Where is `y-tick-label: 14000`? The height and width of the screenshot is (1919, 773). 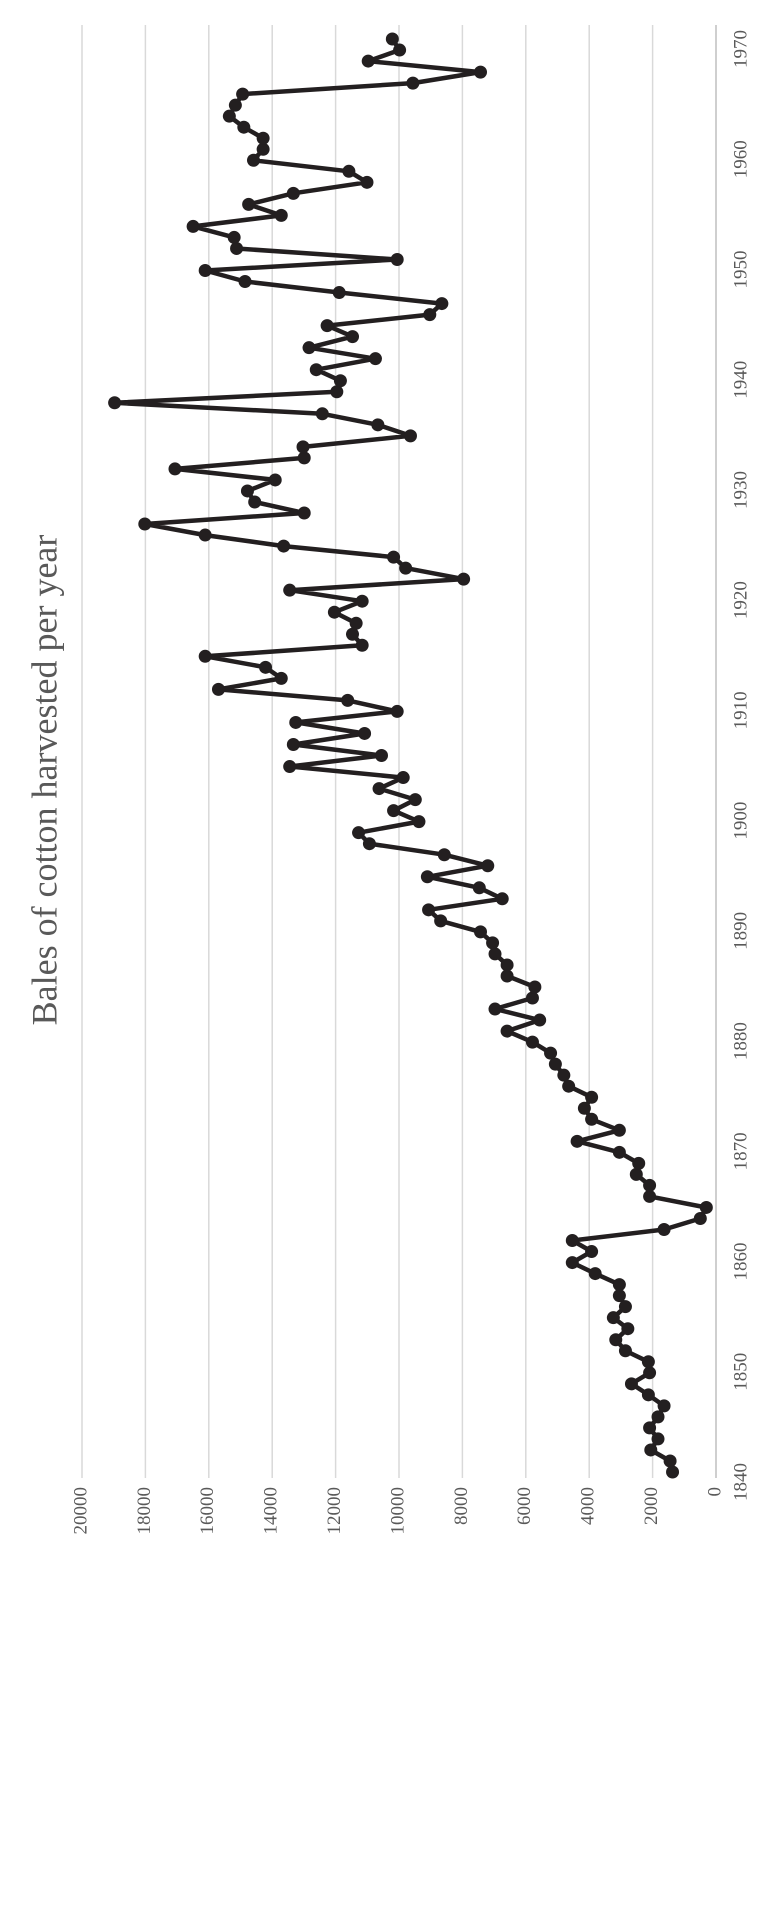 y-tick-label: 14000 is located at coordinates (271, 1511).